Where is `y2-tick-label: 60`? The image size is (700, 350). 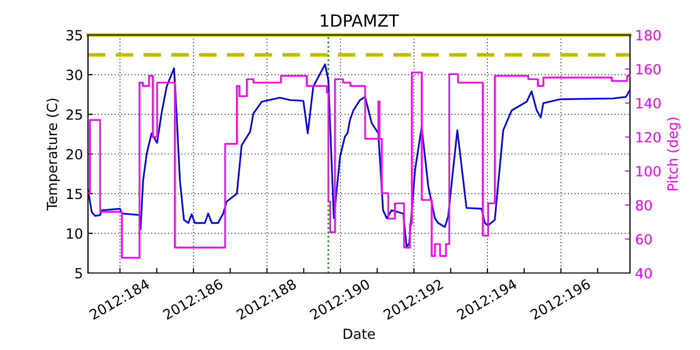 y2-tick-label: 60 is located at coordinates (644, 239).